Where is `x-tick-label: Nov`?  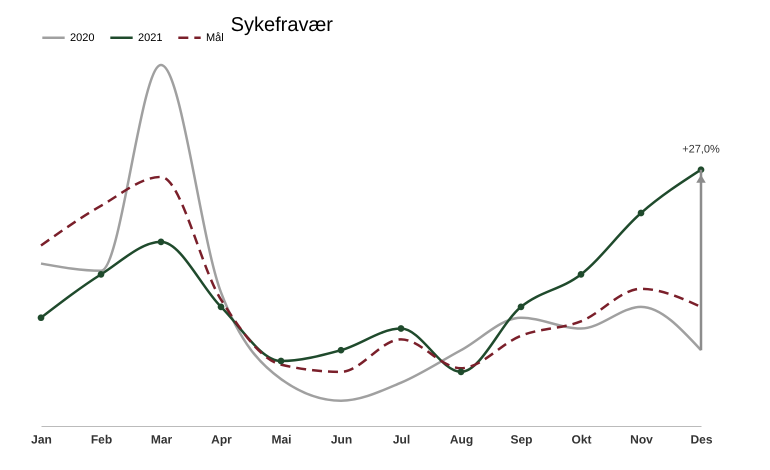
x-tick-label: Nov is located at coordinates (642, 439).